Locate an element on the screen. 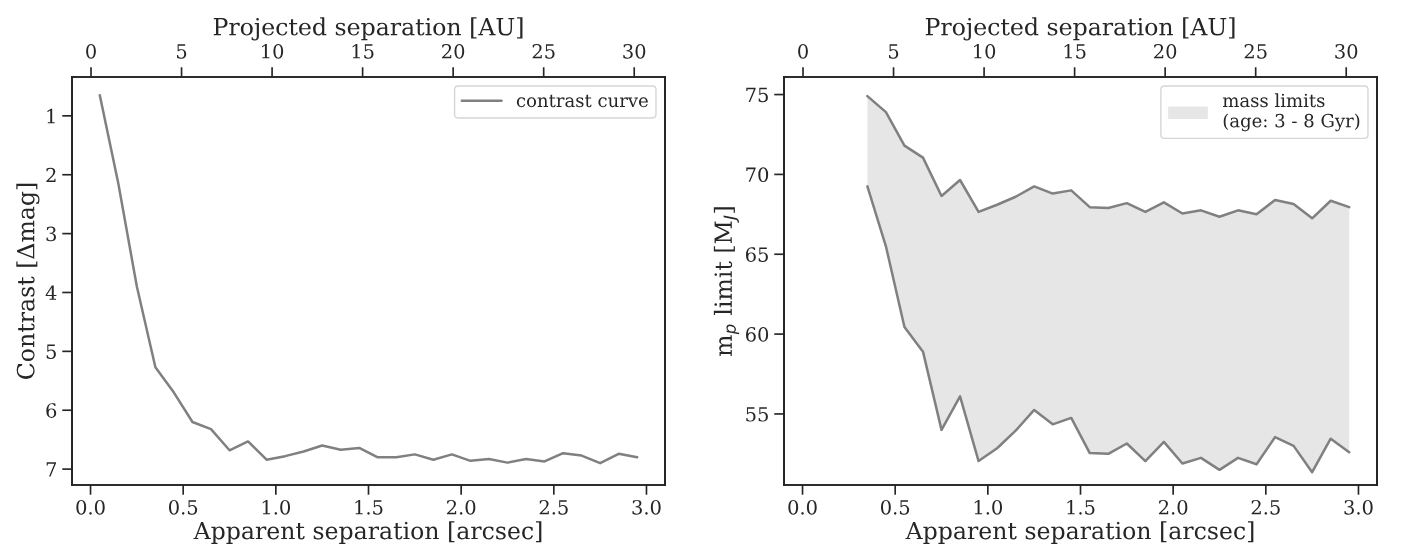  y-tick-label: 3 is located at coordinates (51, 234).